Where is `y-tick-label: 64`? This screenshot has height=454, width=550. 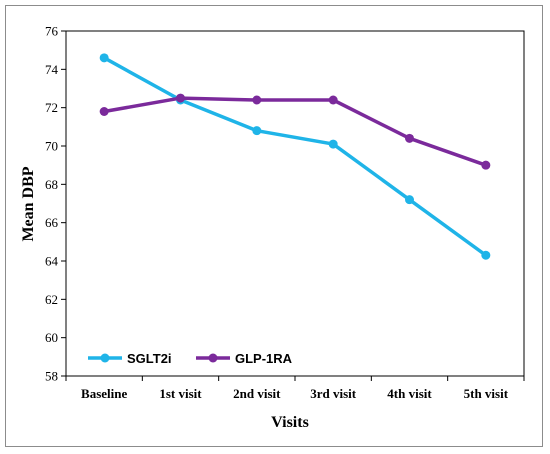
y-tick-label: 64 is located at coordinates (52, 261).